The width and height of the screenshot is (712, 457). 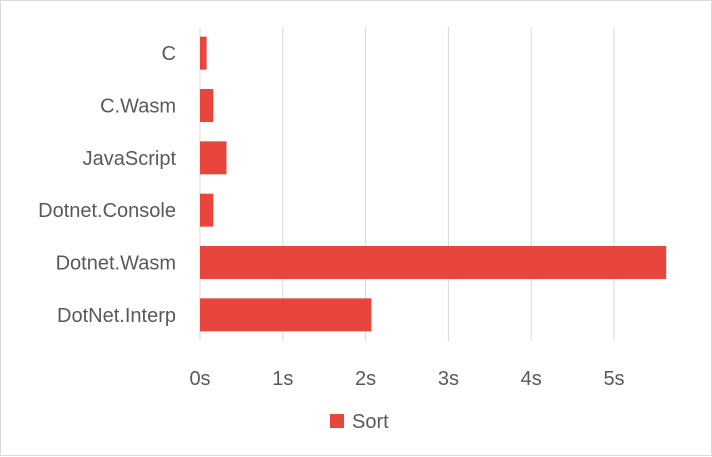 What do you see at coordinates (138, 107) in the screenshot?
I see `category-label: C.Wasm` at bounding box center [138, 107].